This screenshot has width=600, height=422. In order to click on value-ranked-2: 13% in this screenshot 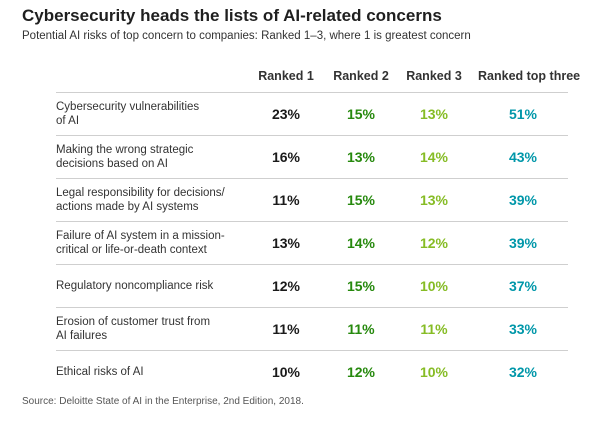, I will do `click(361, 157)`.